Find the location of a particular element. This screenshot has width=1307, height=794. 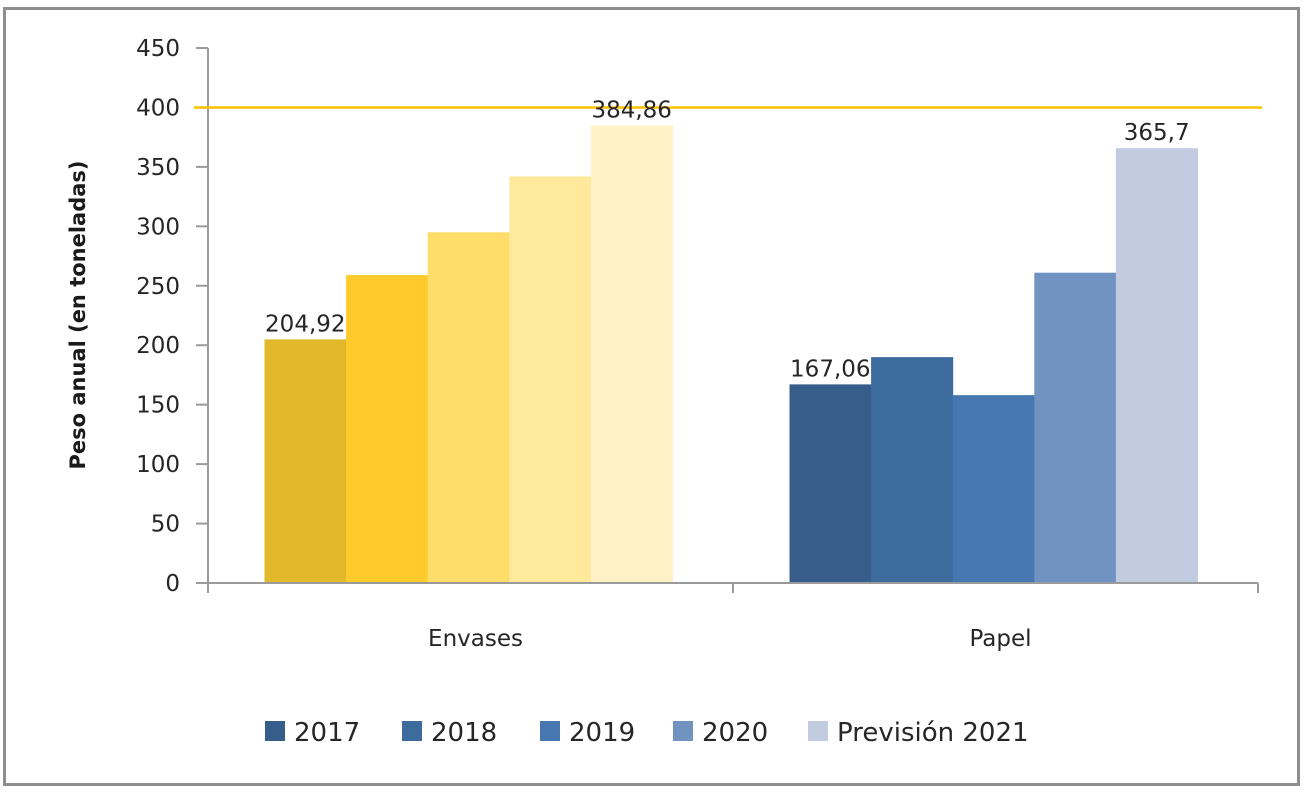

bar-envases-2017 is located at coordinates (305, 461).